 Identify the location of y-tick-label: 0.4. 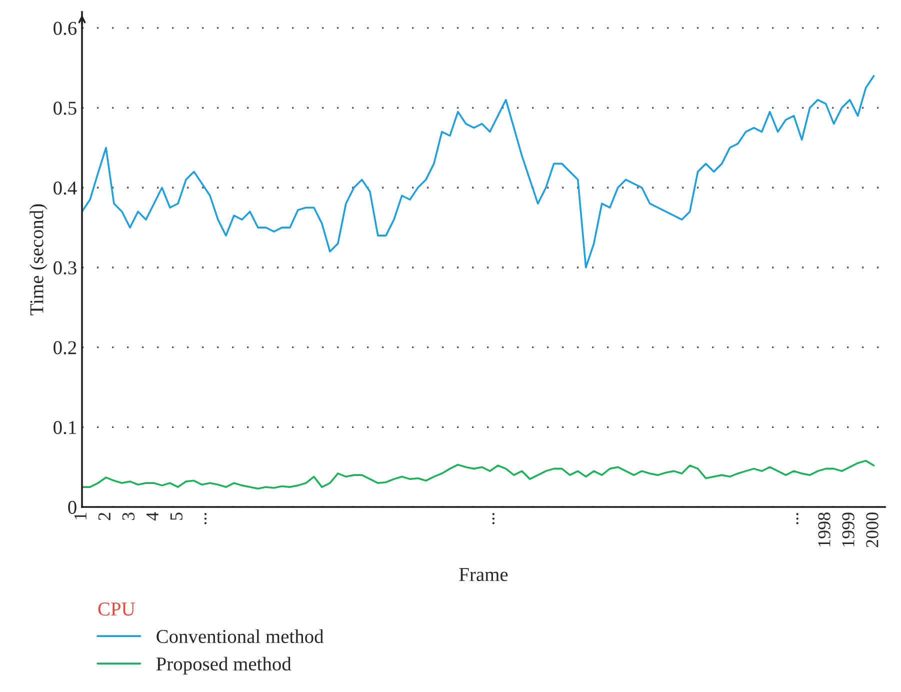
(65, 188).